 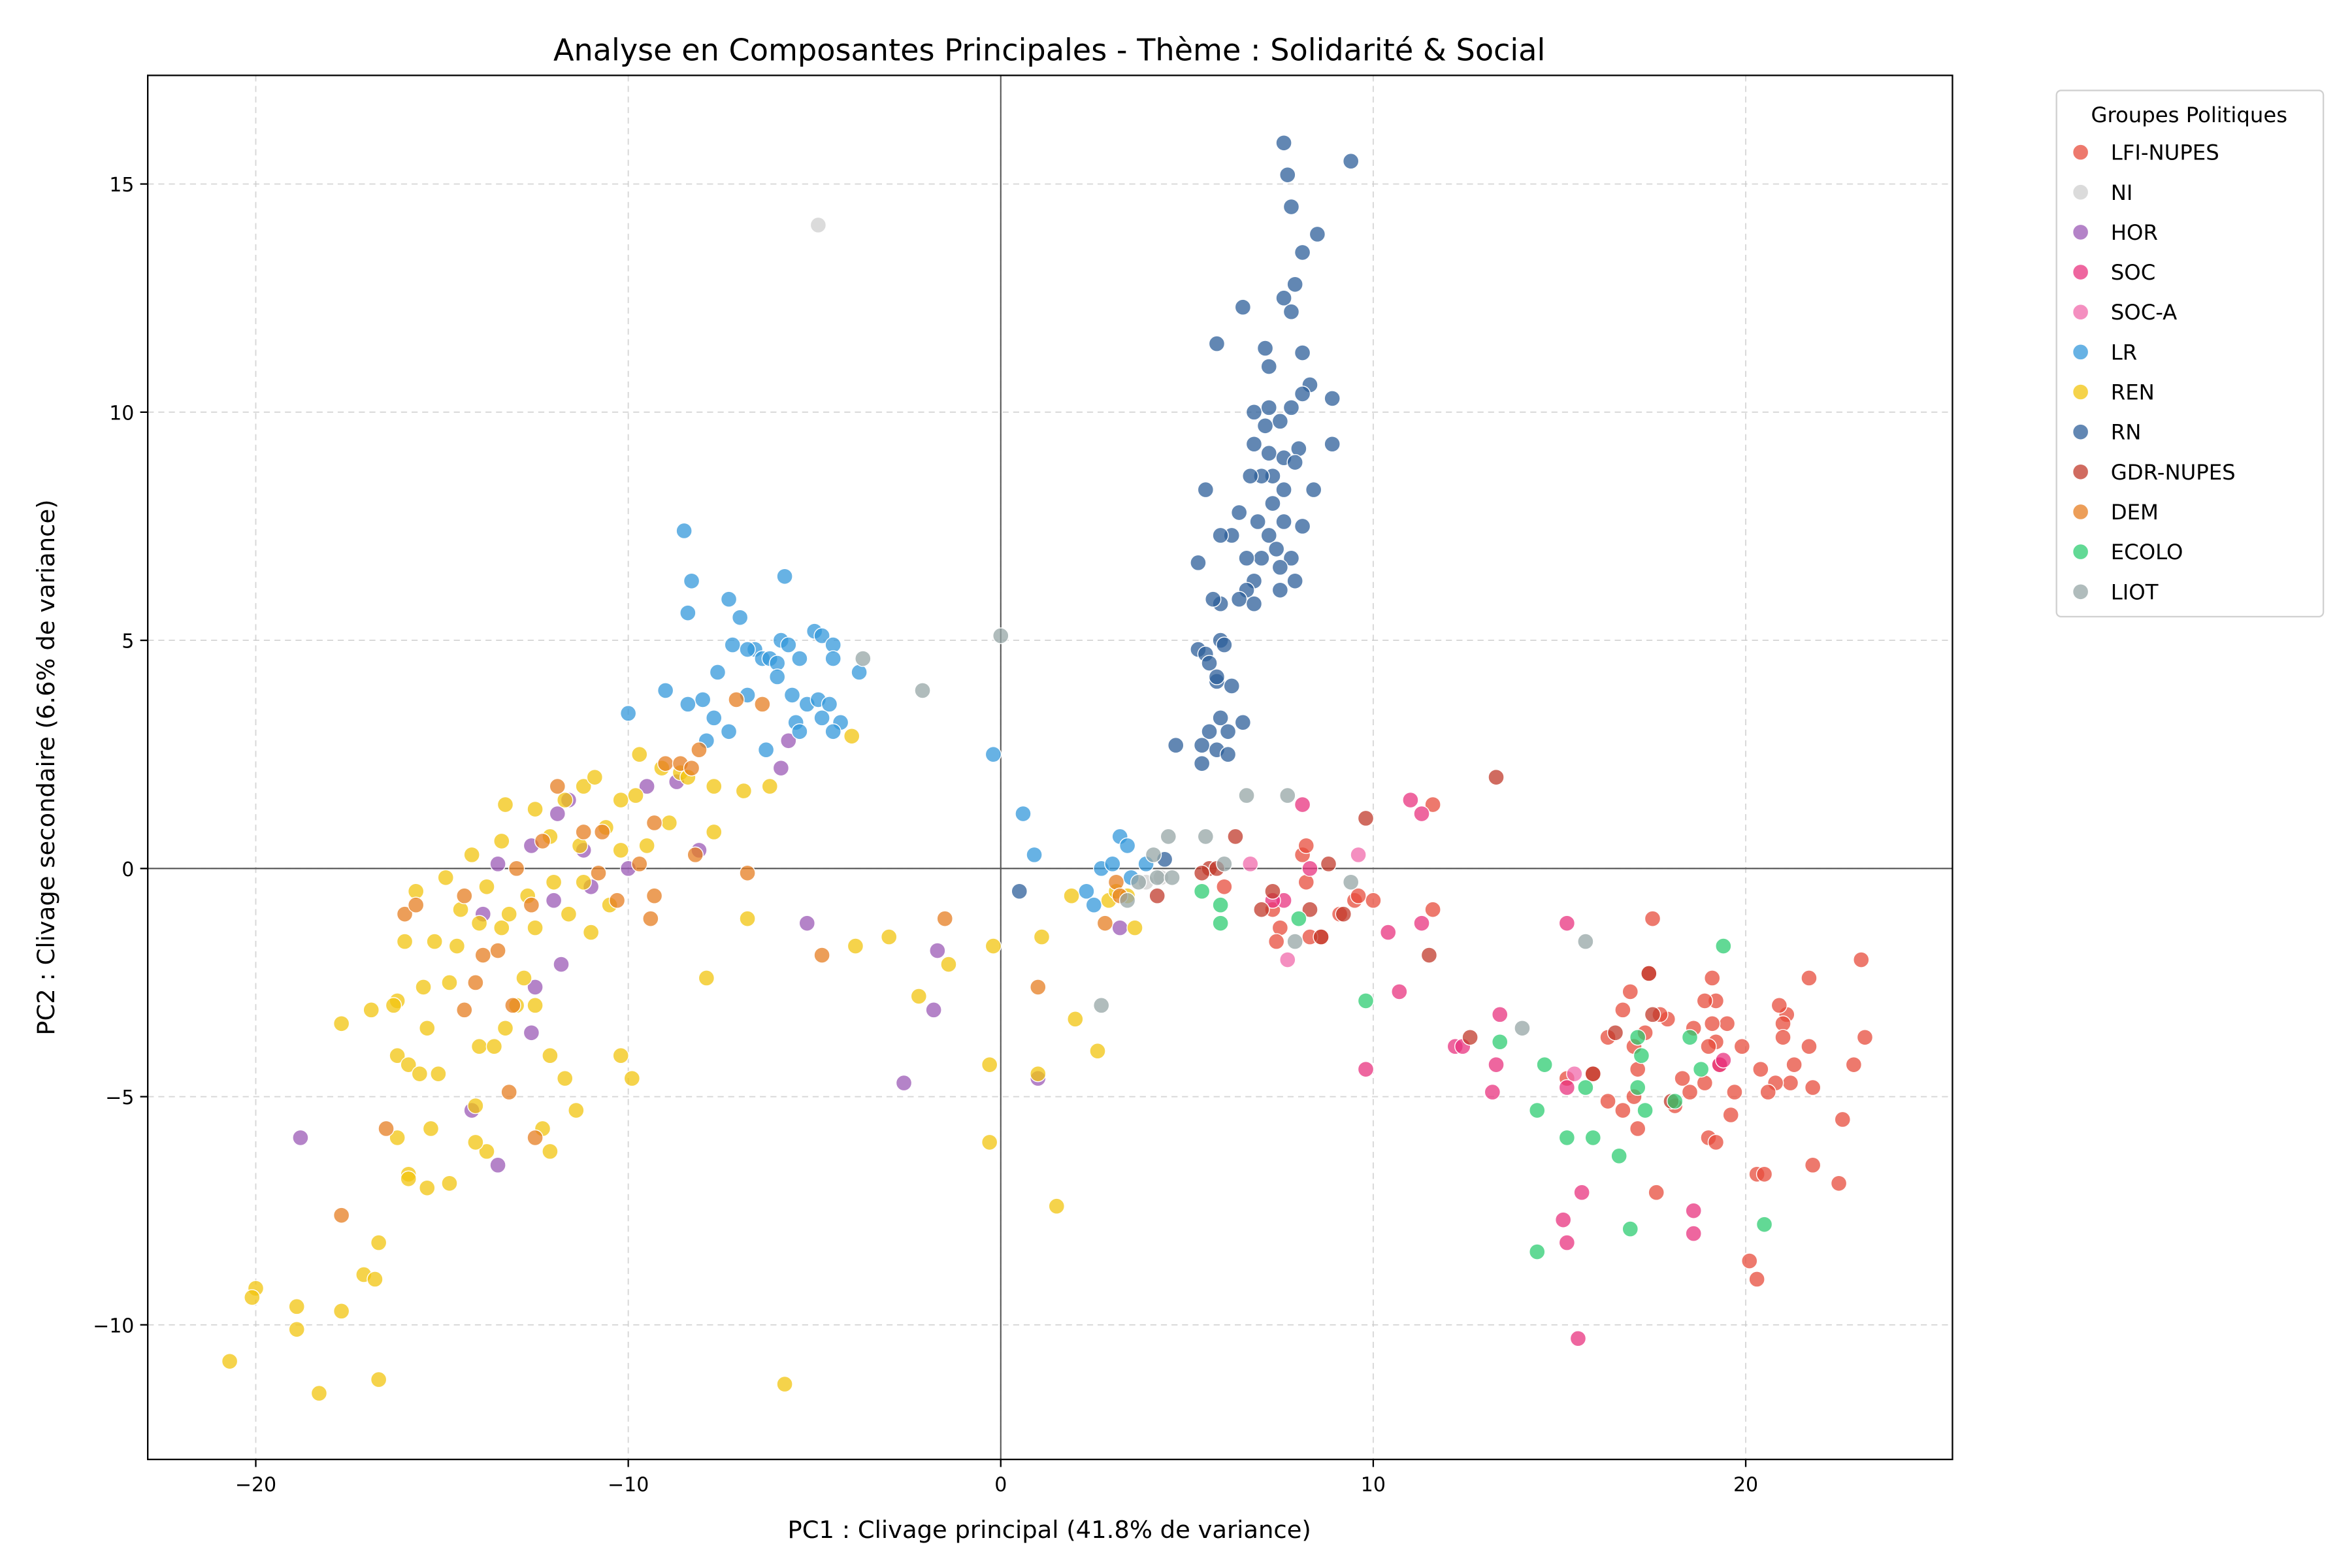 I want to click on legend-marker-rn, so click(x=2080, y=431).